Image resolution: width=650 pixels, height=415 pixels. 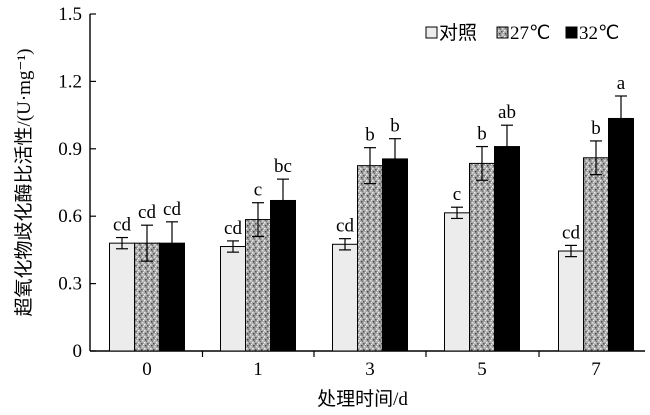 I want to click on y-tick-label: 0.6, so click(x=70, y=216).